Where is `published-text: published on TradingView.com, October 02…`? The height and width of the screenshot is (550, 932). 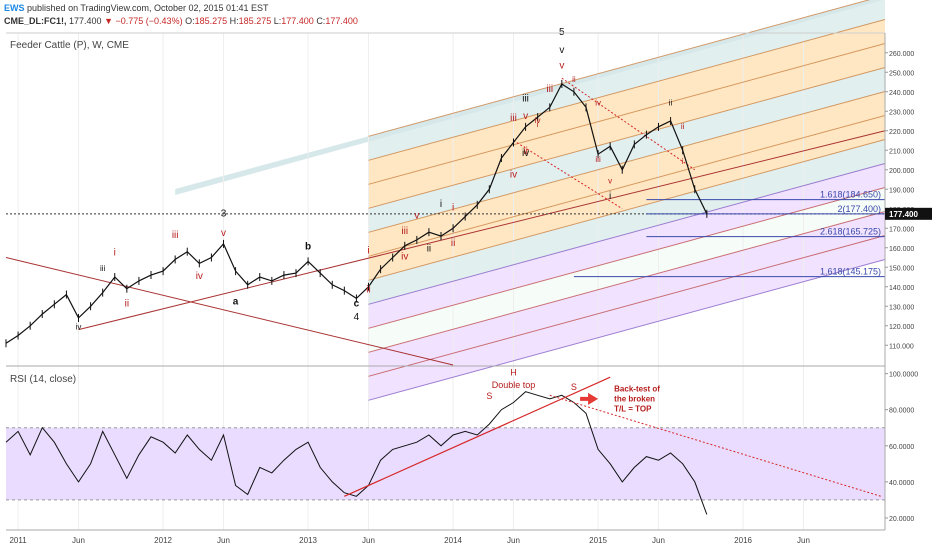
published-text: published on TradingView.com, October 02… is located at coordinates (148, 8).